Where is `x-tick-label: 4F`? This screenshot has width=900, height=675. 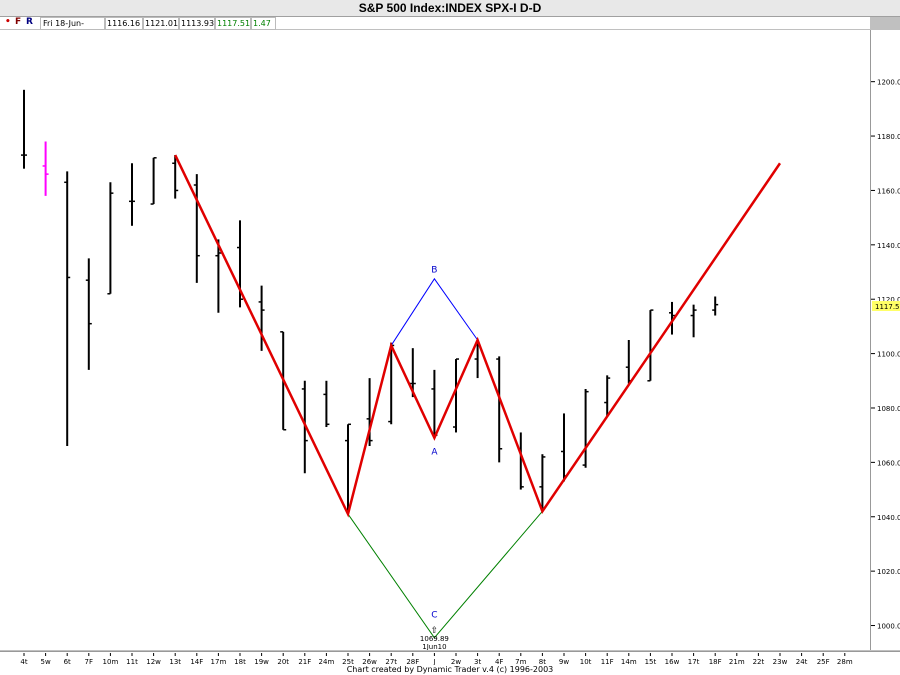
x-tick-label: 4F is located at coordinates (499, 662).